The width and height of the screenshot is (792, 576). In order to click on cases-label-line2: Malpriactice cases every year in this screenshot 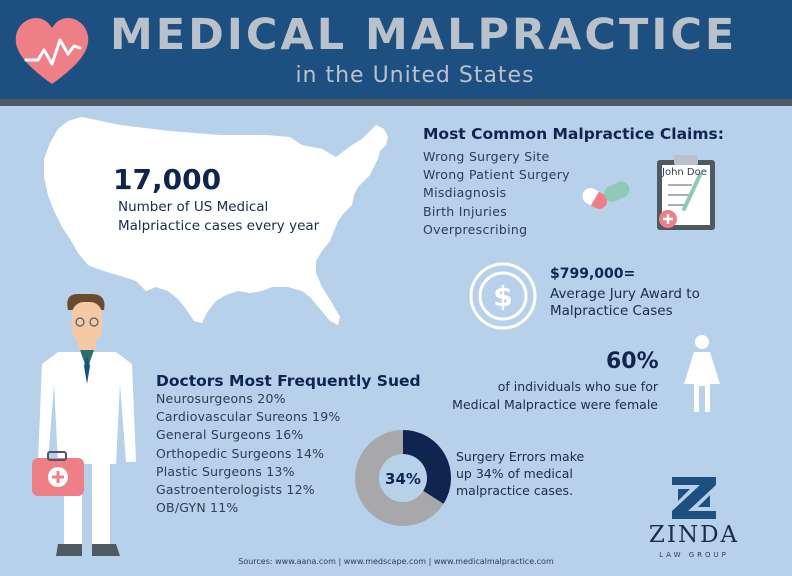, I will do `click(219, 226)`.